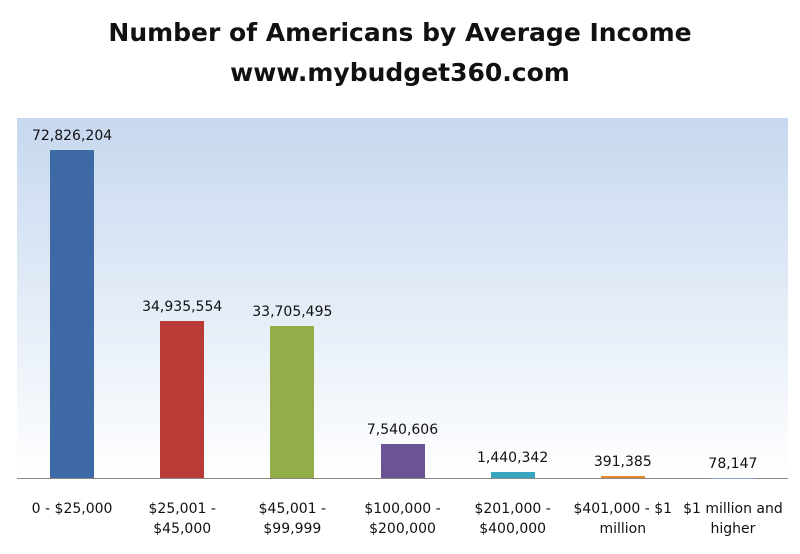 Image resolution: width=800 pixels, height=554 pixels. I want to click on value-label: 1,440,342, so click(513, 457).